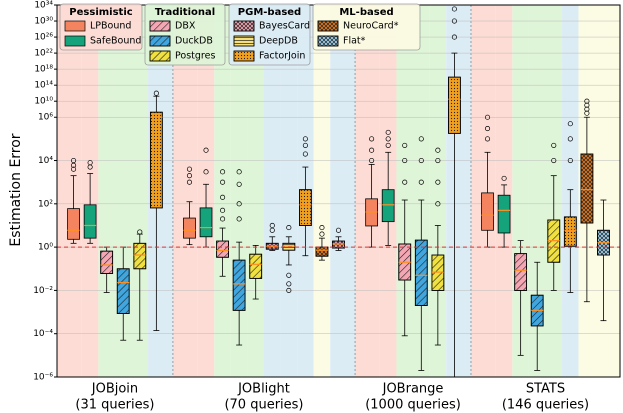 The width and height of the screenshot is (623, 413). I want to click on legend-label: BayesCard, so click(284, 26).